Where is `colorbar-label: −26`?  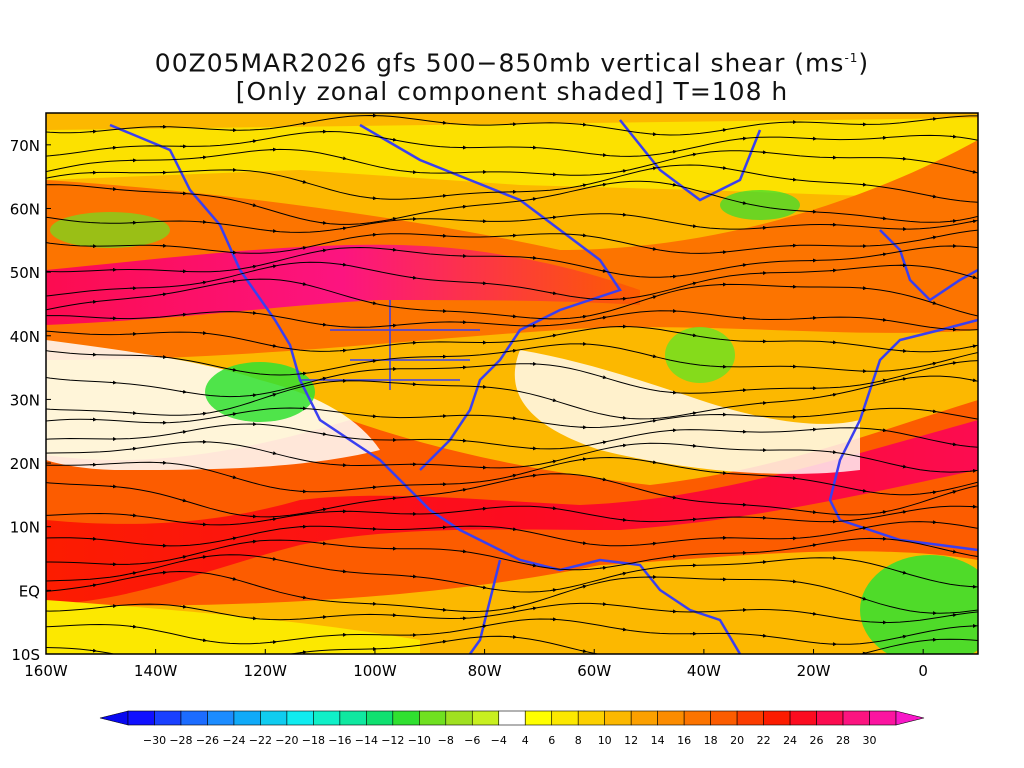
colorbar-label: −26 is located at coordinates (207, 740).